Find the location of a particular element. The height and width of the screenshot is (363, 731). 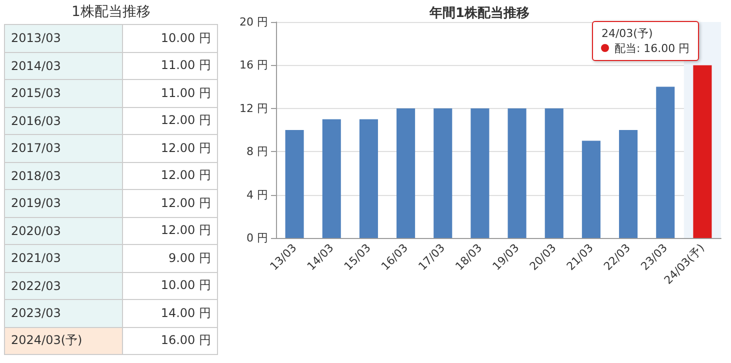

y-tick-label: 0 円 is located at coordinates (257, 238).